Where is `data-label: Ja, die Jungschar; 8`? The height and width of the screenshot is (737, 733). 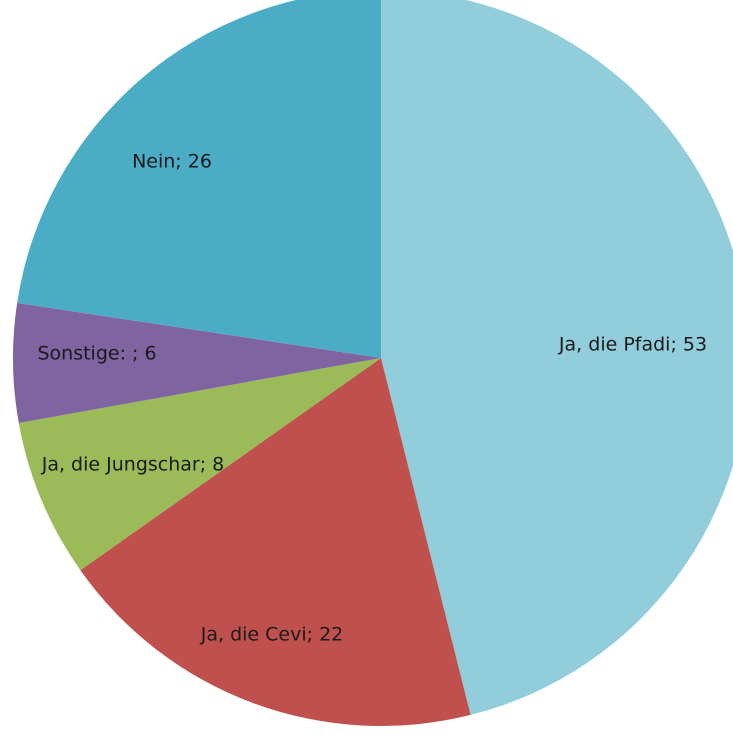
data-label: Ja, die Jungschar; 8 is located at coordinates (133, 464).